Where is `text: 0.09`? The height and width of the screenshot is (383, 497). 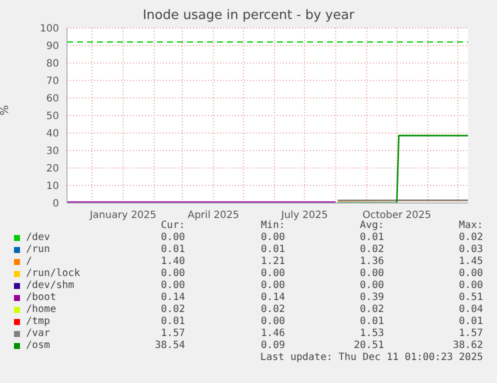
text: 0.09 is located at coordinates (272, 345).